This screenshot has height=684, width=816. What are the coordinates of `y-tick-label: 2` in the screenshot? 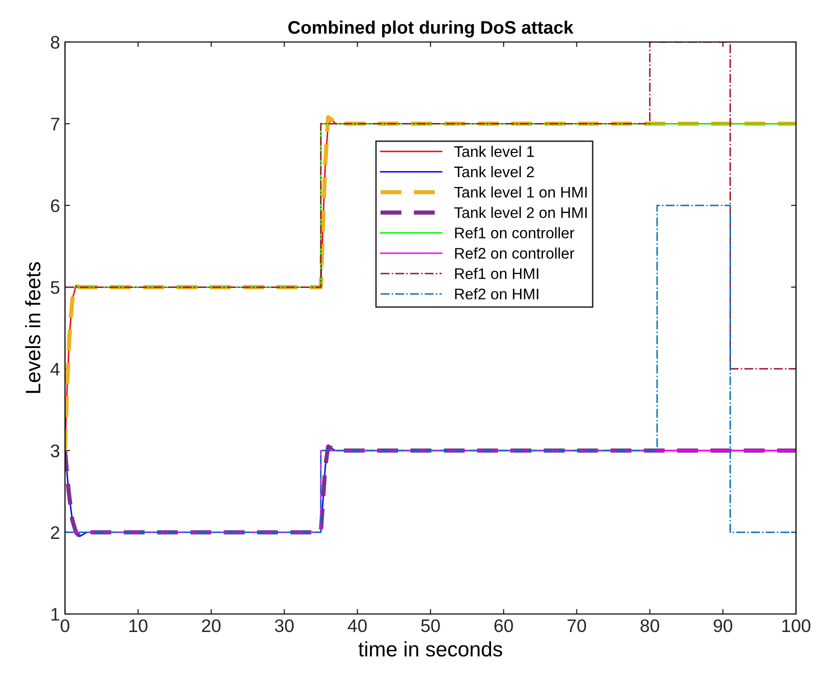 It's located at (55, 532).